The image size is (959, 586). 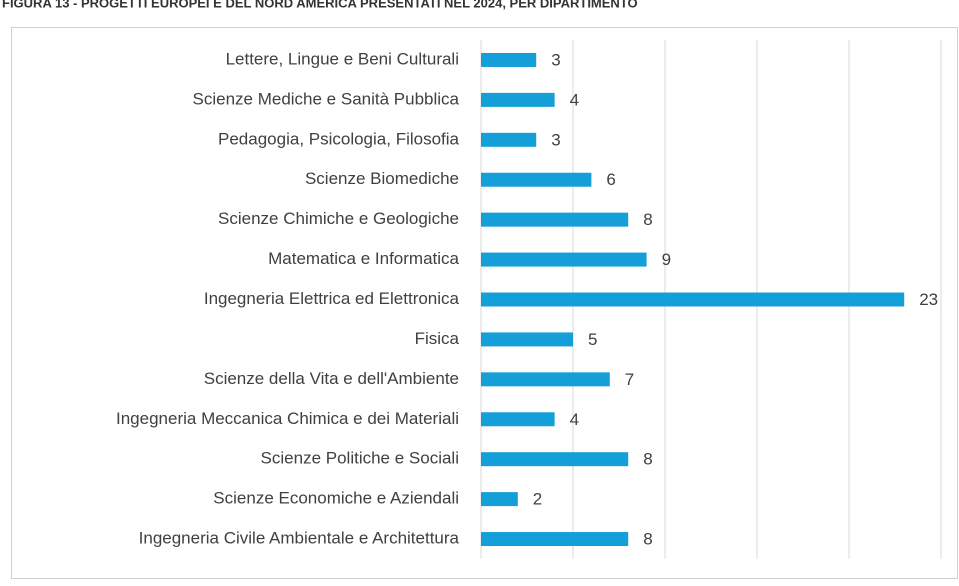 I want to click on y-tick-label: Scienze Mediche e Sanità Pubblica, so click(x=326, y=98).